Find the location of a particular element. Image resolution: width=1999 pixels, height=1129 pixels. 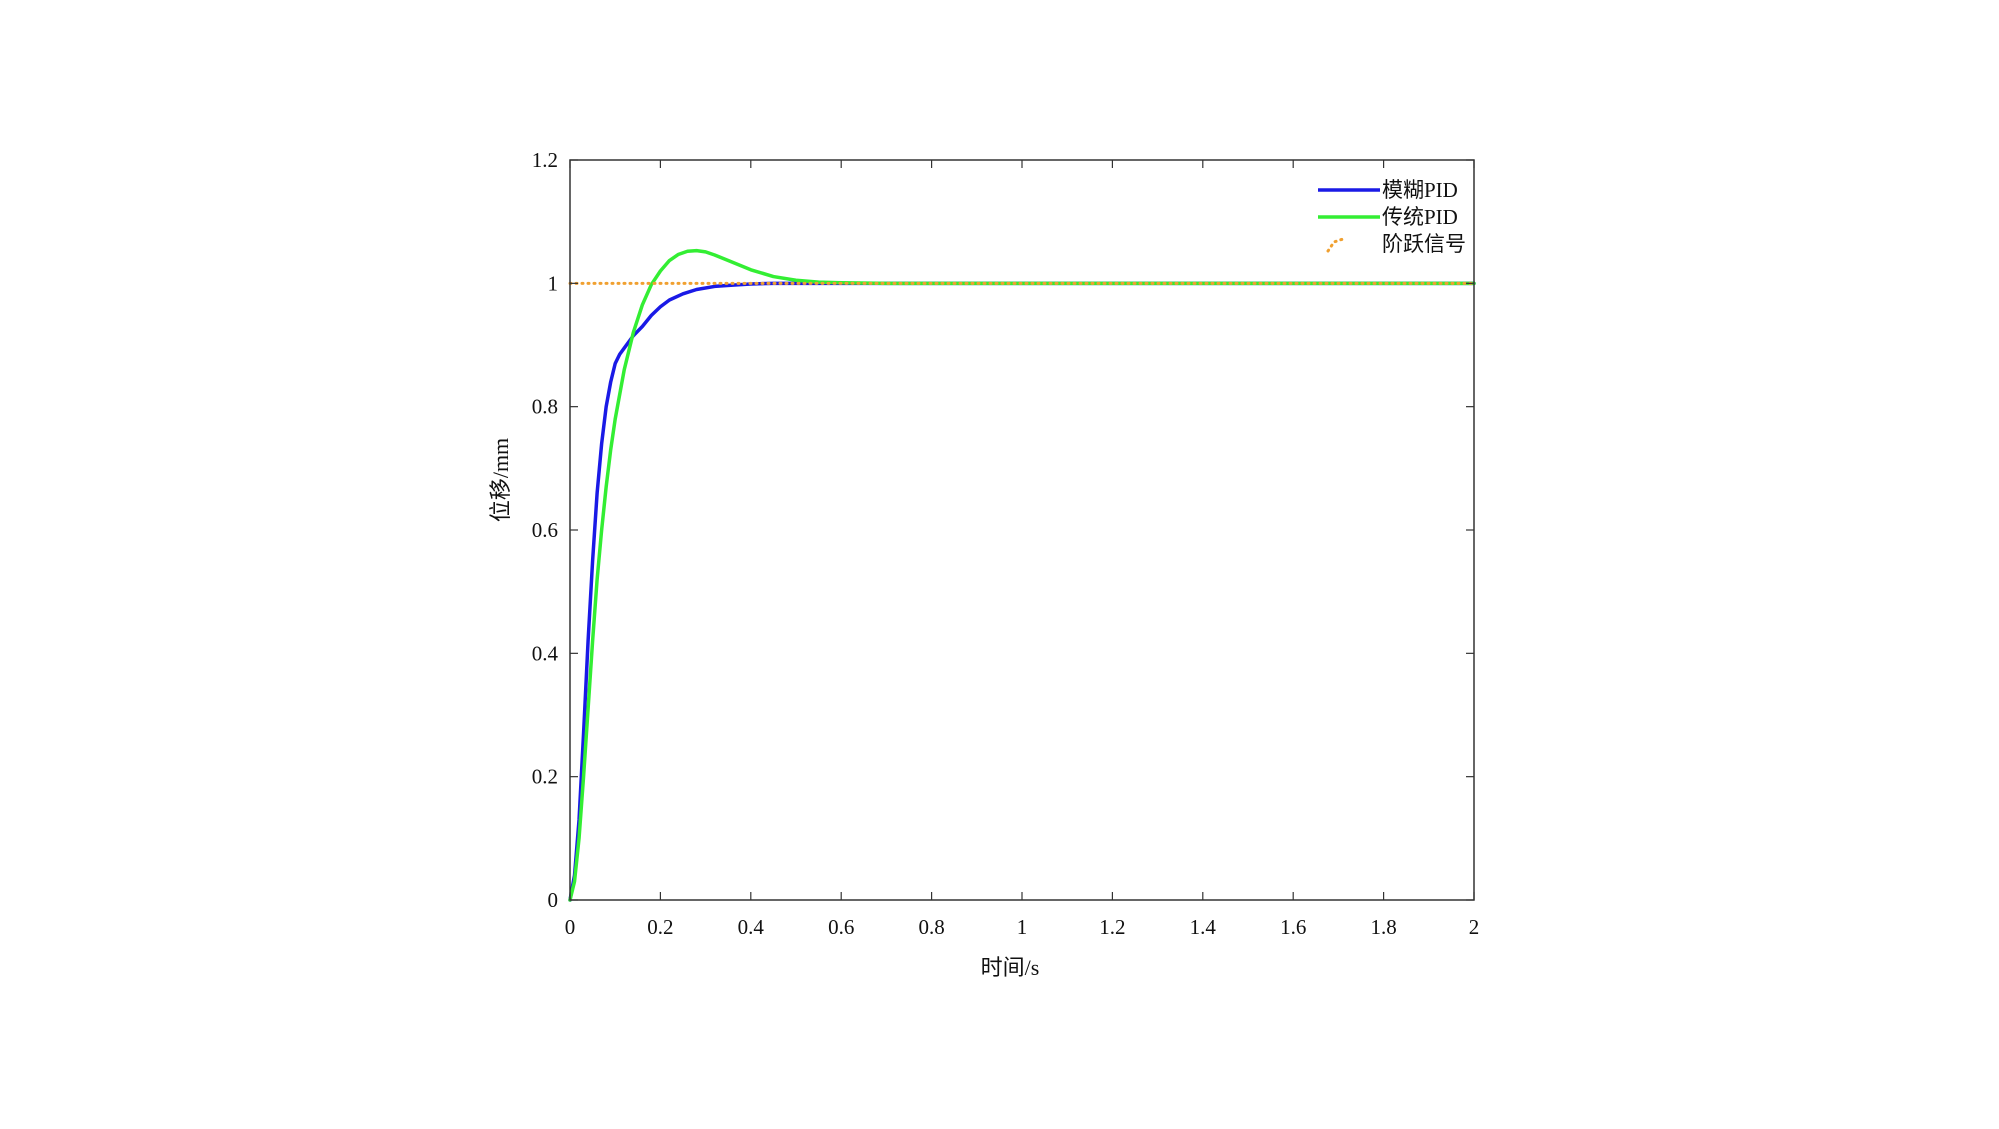

x-tick-label: 0.8 is located at coordinates (931, 927).